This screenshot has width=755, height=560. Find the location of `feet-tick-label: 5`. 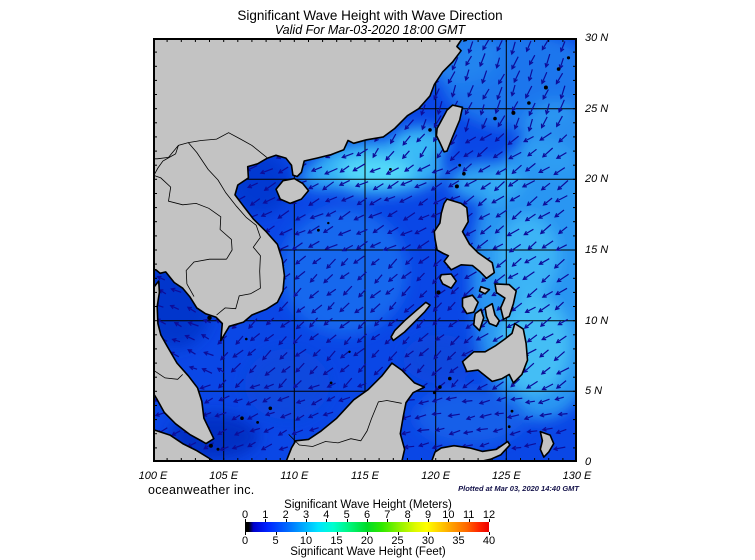

feet-tick-label: 5 is located at coordinates (275, 541).